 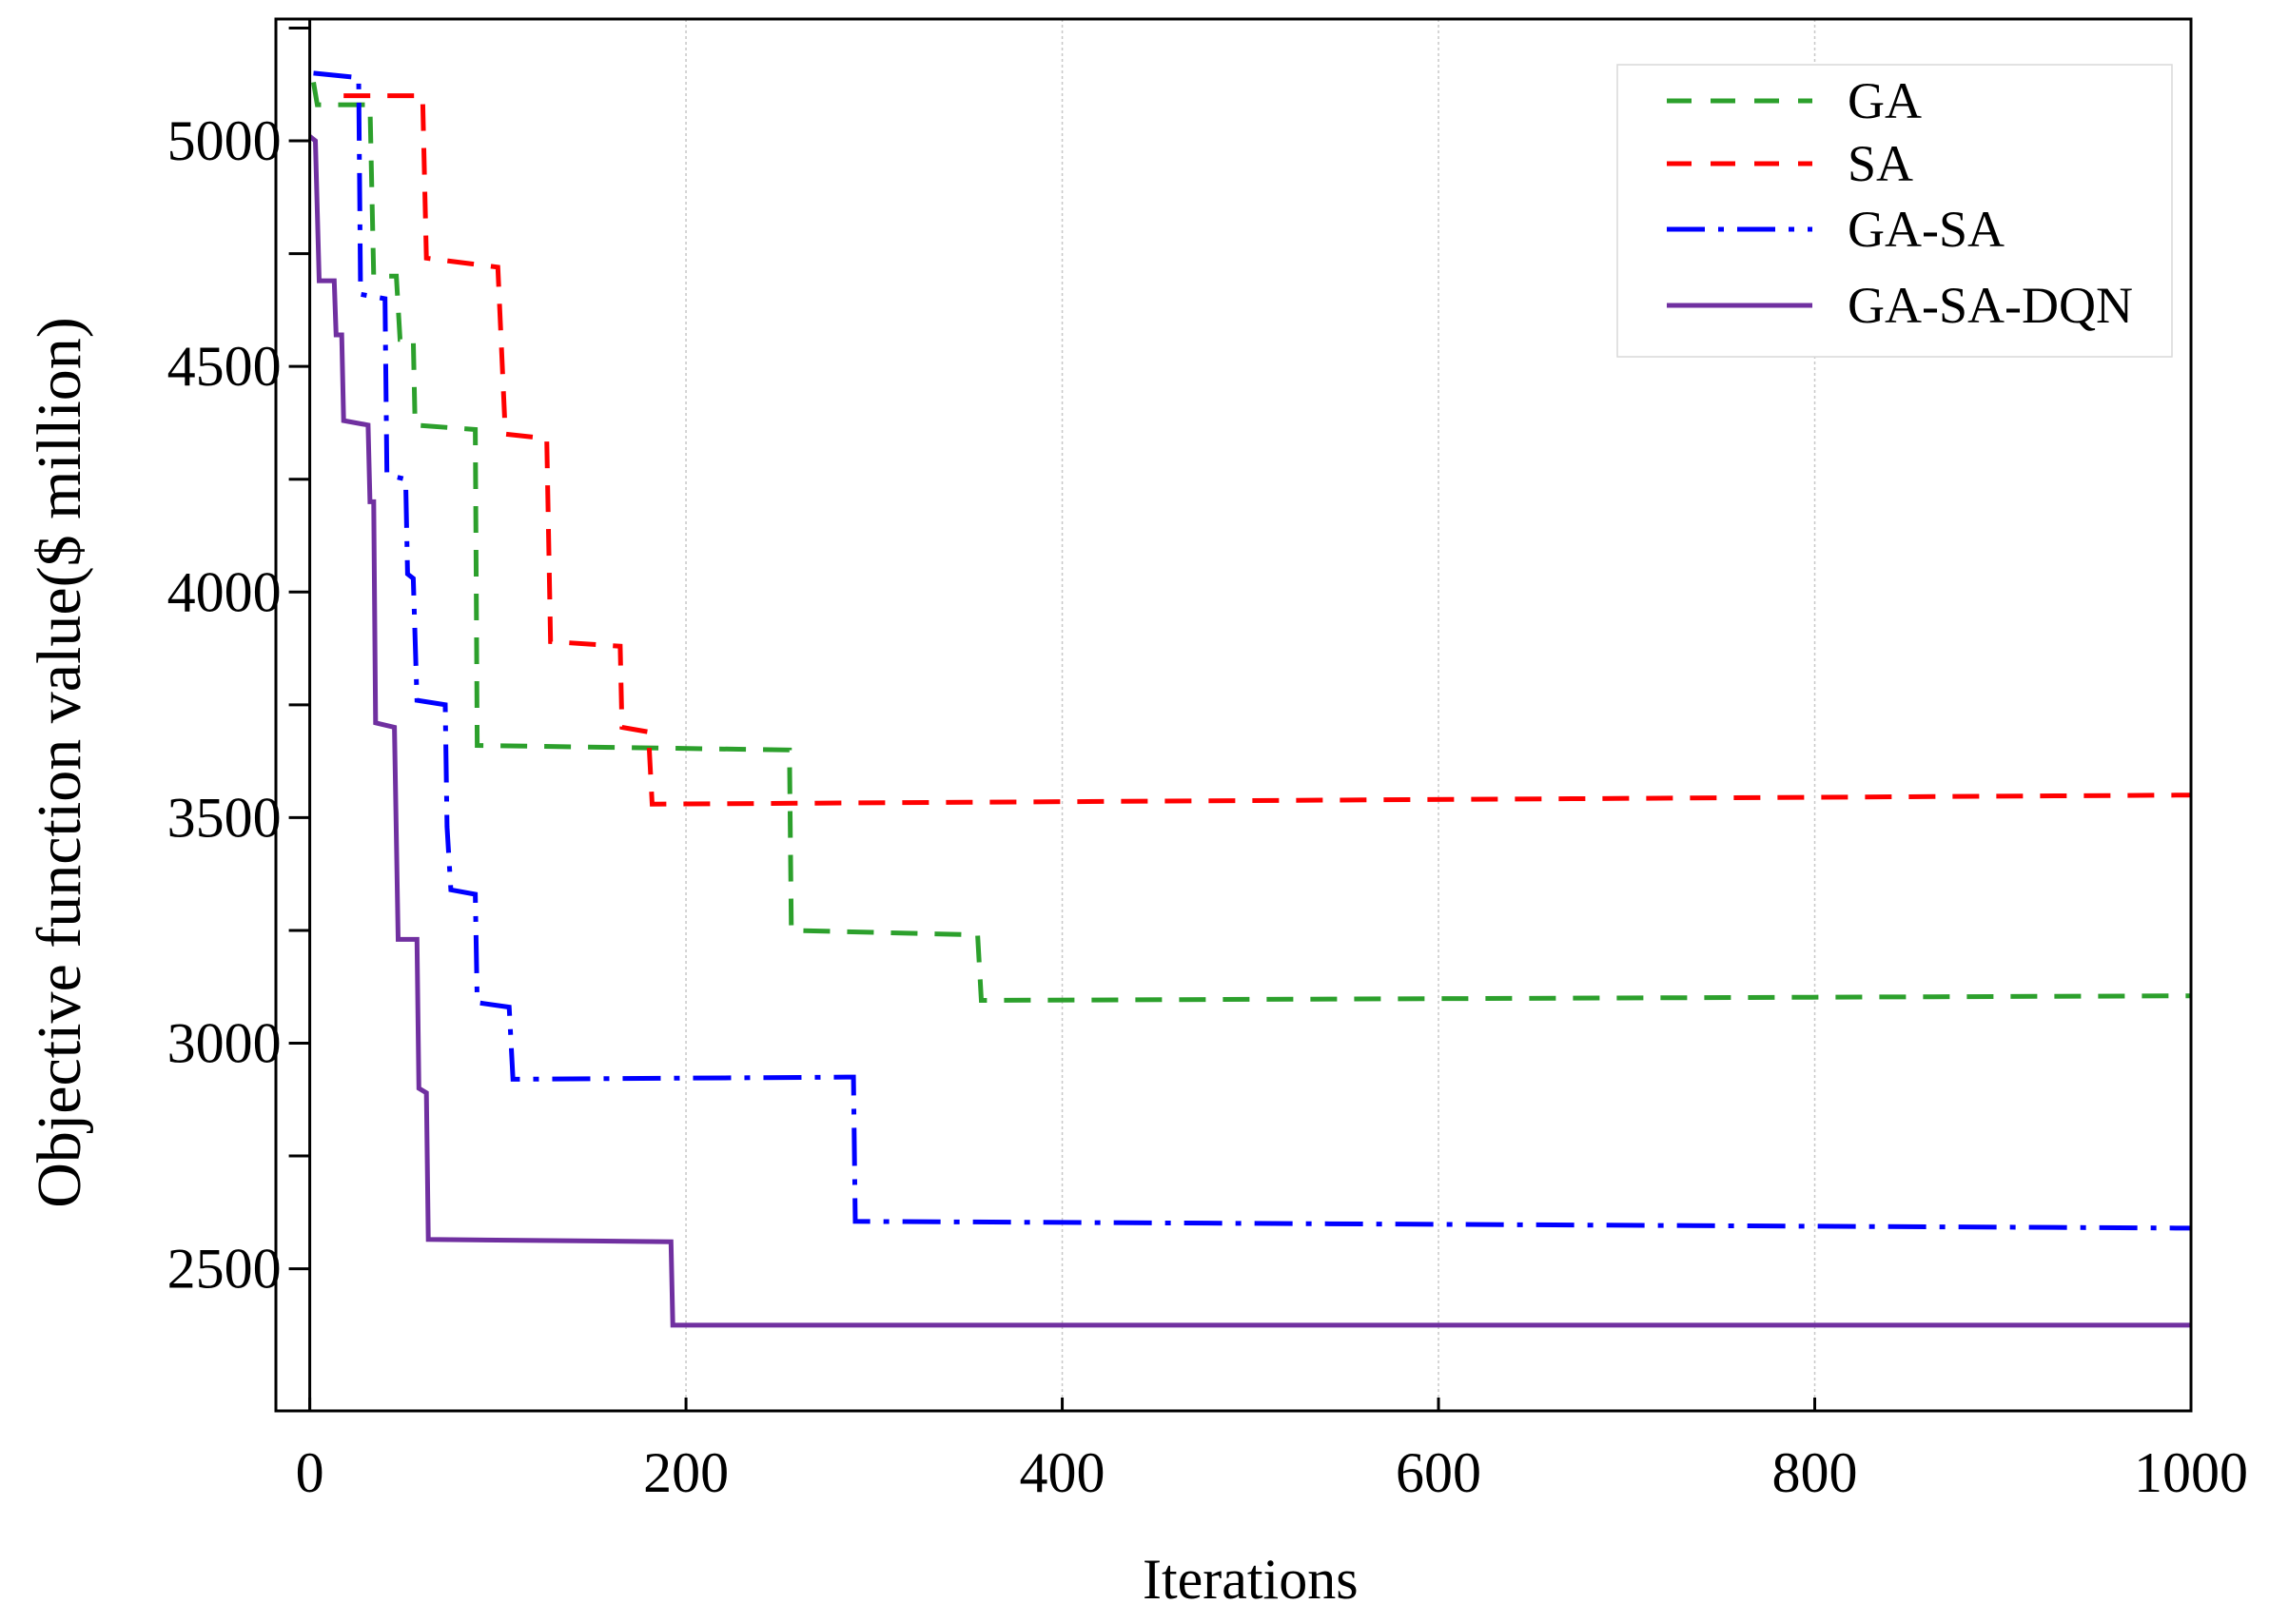 What do you see at coordinates (1880, 163) in the screenshot?
I see `legend-label-sa: SA` at bounding box center [1880, 163].